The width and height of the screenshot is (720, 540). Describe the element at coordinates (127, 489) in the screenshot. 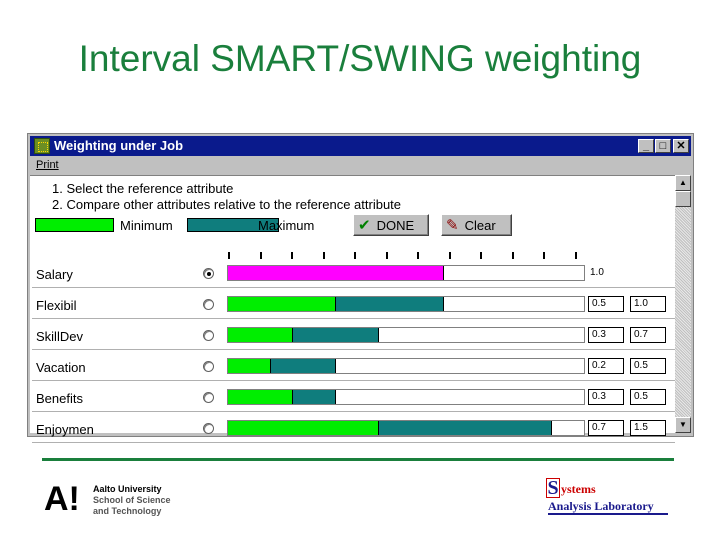

I see `aalto-name: Aalto University` at that location.